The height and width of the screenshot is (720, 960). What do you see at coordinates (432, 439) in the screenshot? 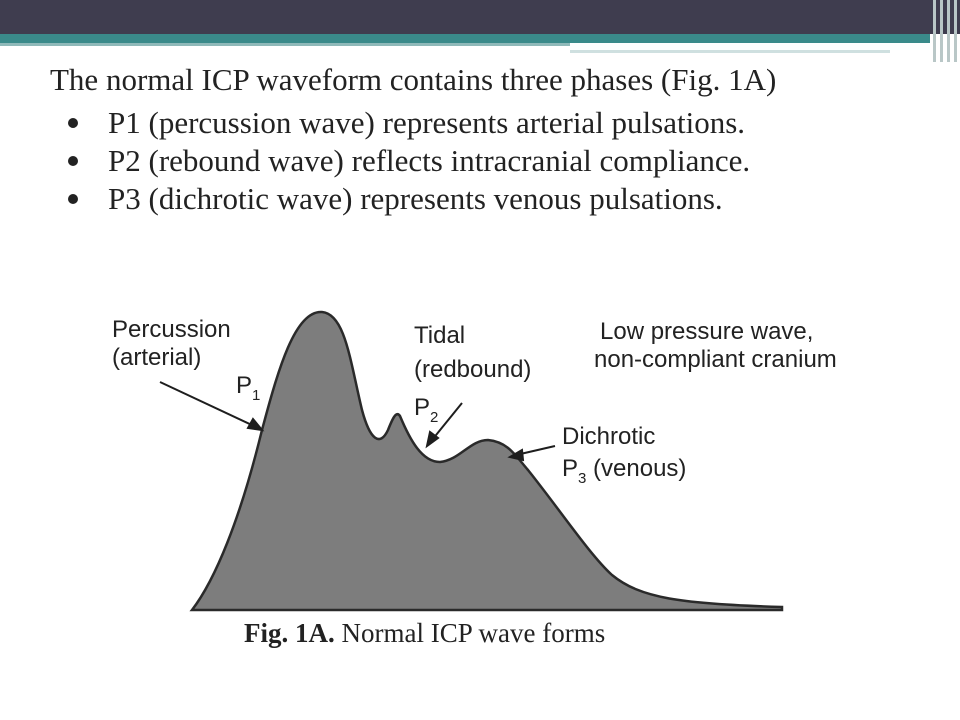
I see `p2-arrowhead` at bounding box center [432, 439].